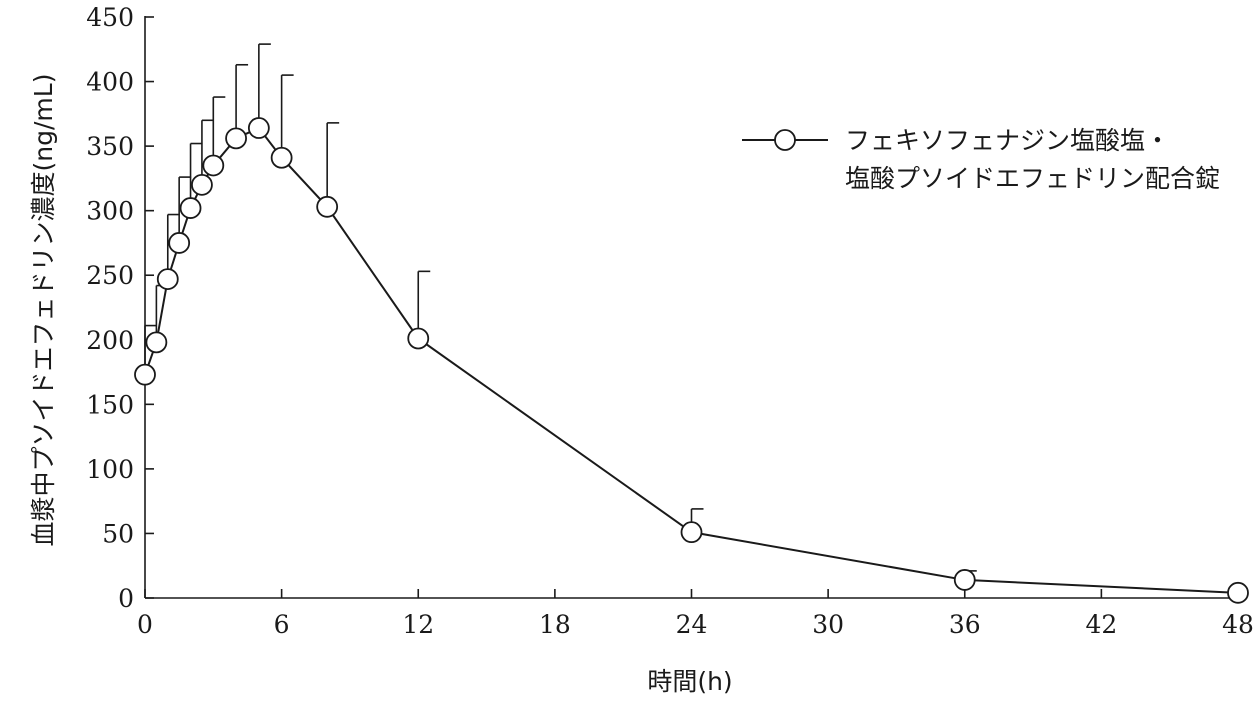 Image resolution: width=1255 pixels, height=701 pixels. What do you see at coordinates (118, 533) in the screenshot?
I see `y-tick-label-50: 50` at bounding box center [118, 533].